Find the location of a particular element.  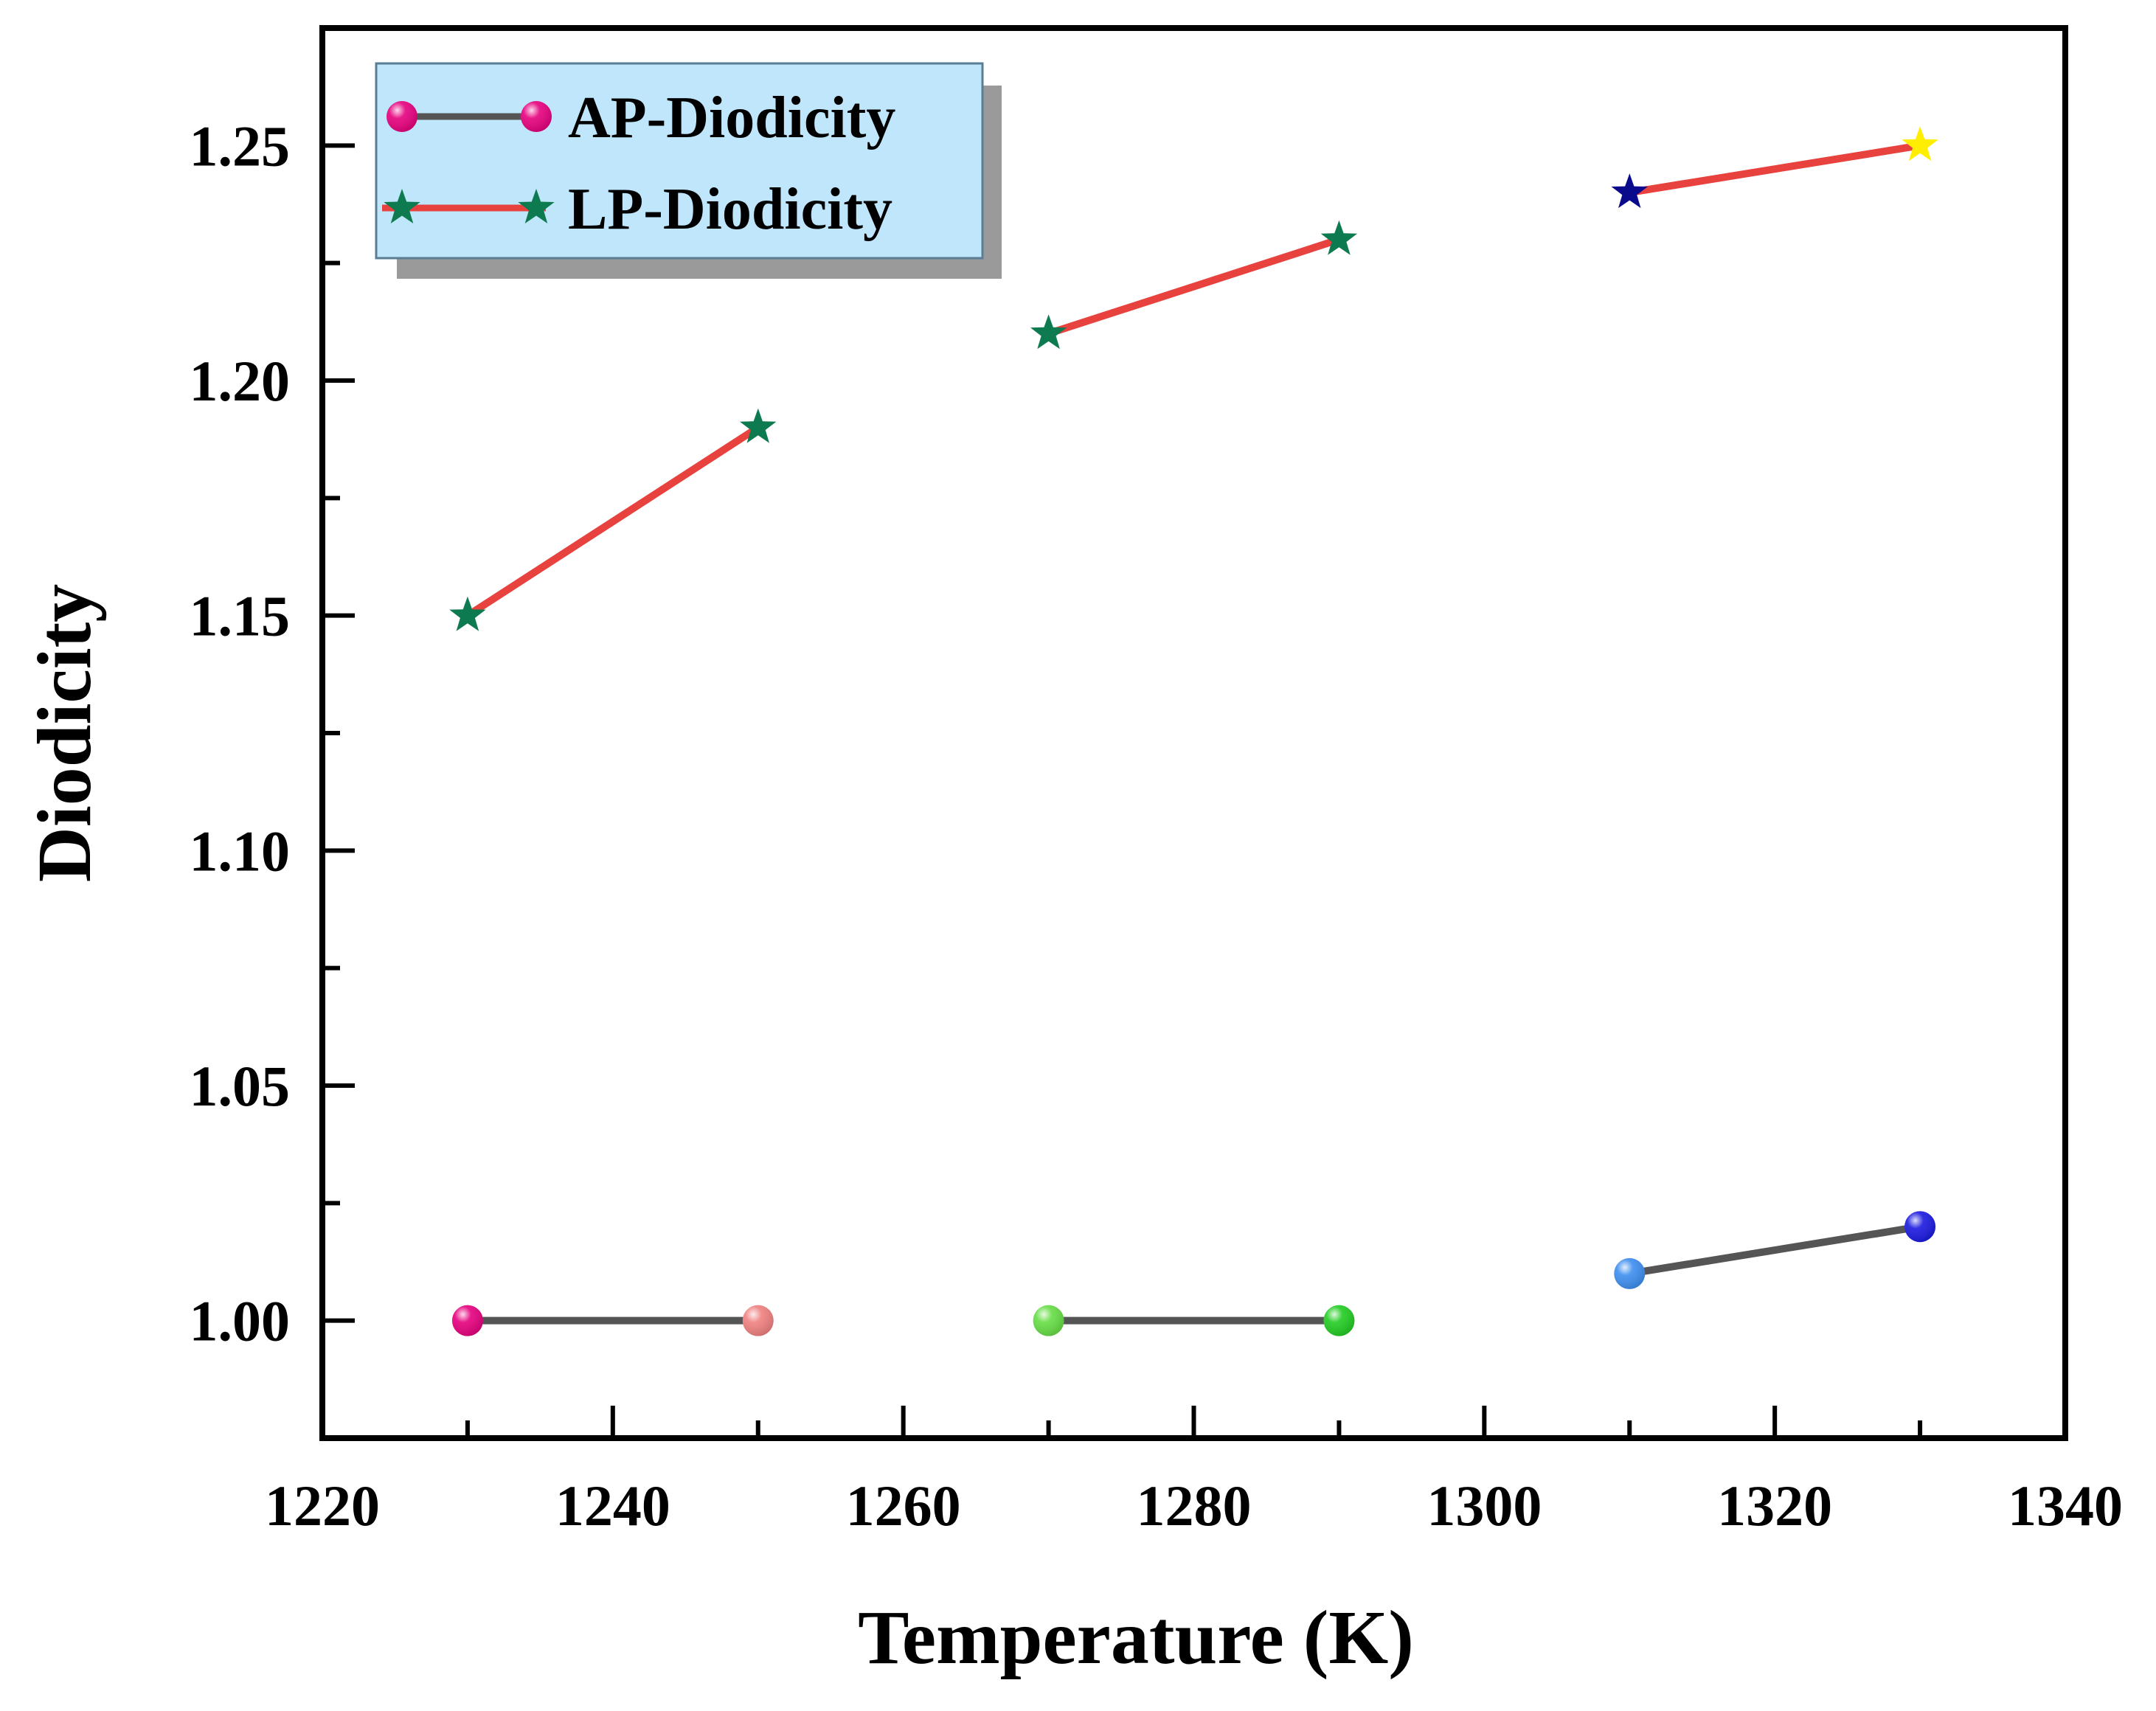

legend-item-ap: AP-Diodicity is located at coordinates (641, 118).